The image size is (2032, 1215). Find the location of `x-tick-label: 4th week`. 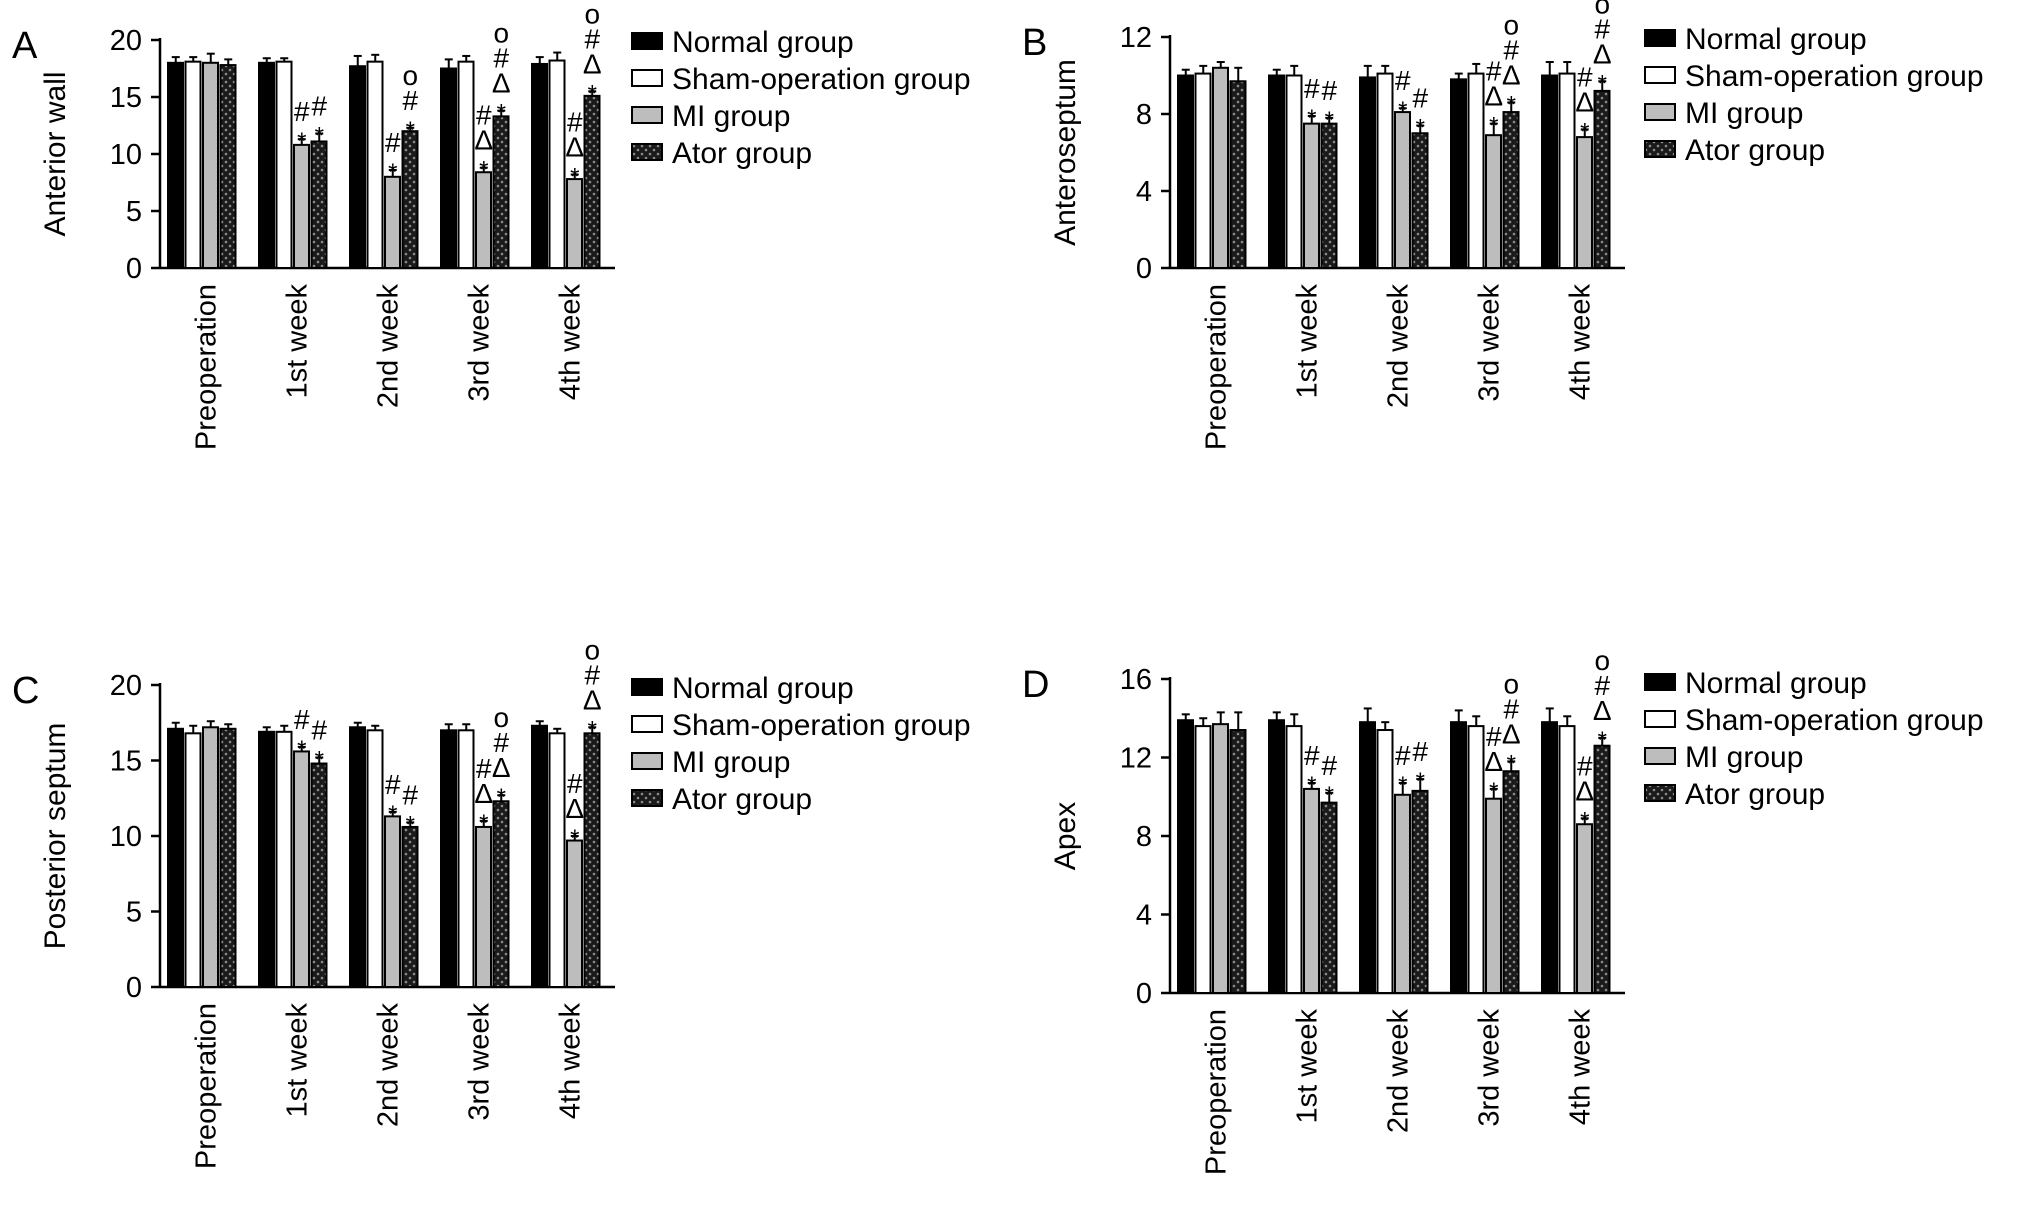

x-tick-label: 4th week is located at coordinates (1581, 1067).